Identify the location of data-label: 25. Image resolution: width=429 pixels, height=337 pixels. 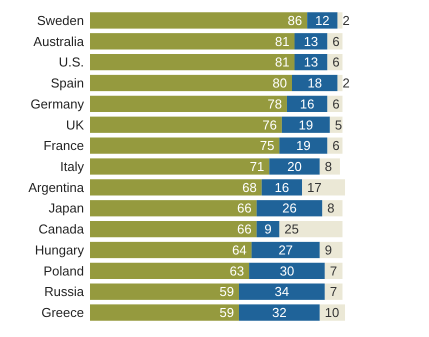
(291, 229).